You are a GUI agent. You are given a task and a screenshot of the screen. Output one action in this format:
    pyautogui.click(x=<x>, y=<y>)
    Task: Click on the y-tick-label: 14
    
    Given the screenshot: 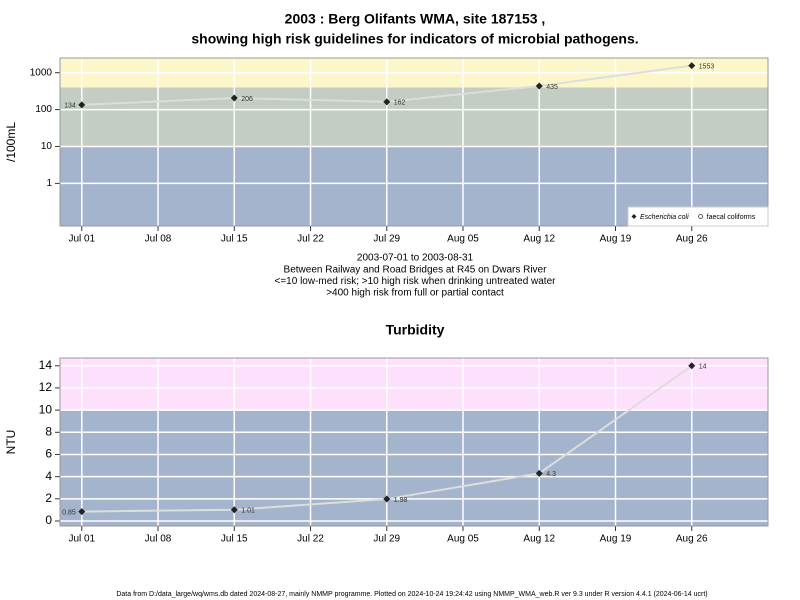 What is the action you would take?
    pyautogui.click(x=46, y=365)
    